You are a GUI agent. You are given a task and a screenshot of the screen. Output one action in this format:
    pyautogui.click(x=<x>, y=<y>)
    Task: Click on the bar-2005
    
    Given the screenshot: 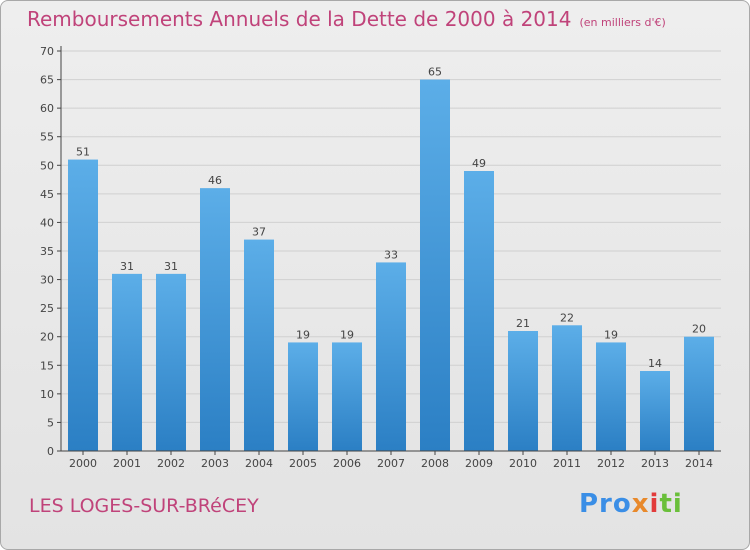 What is the action you would take?
    pyautogui.click(x=303, y=396)
    